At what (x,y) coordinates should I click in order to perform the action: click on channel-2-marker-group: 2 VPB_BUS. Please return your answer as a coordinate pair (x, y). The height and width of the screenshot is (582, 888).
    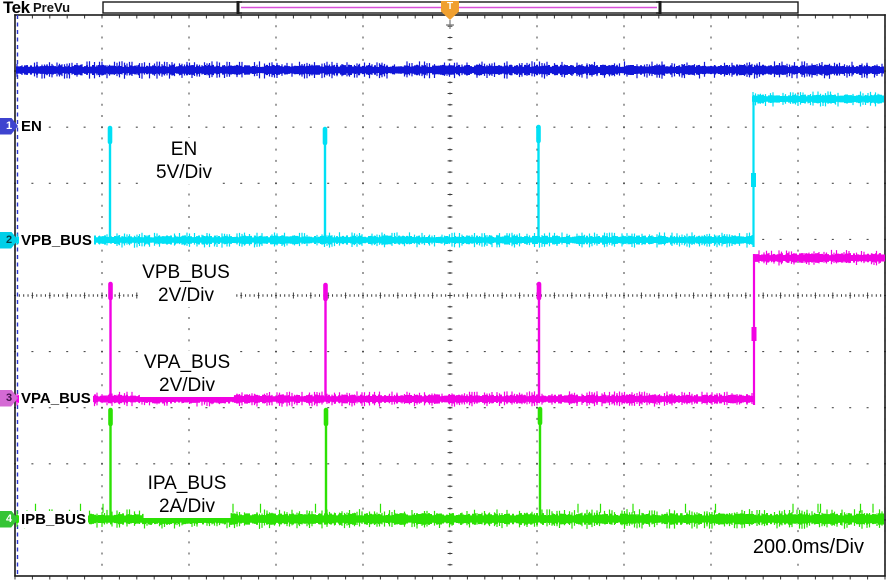
    Looking at the image, I should click on (47, 240).